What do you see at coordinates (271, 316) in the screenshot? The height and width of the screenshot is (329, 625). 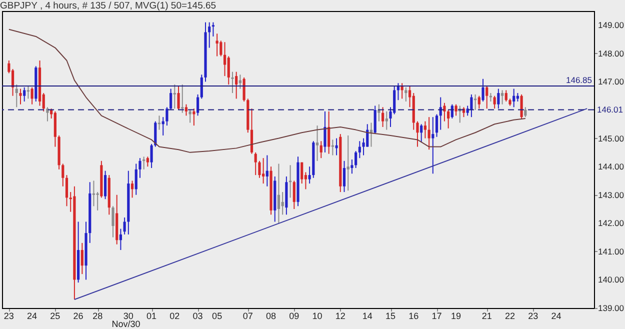 I see `x-tick-label: 08` at bounding box center [271, 316].